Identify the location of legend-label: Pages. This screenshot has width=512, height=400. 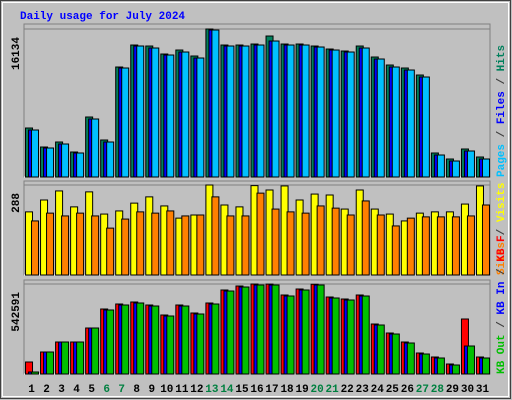
(502, 160).